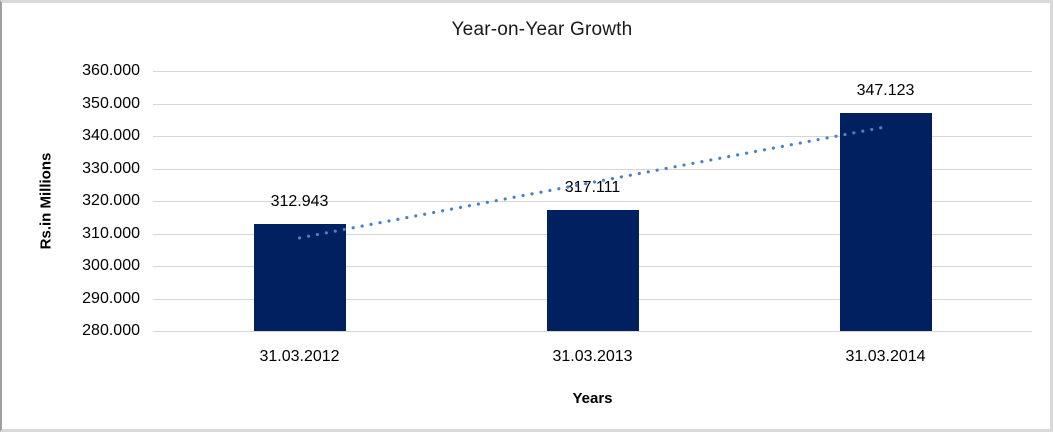 This screenshot has width=1053, height=432. What do you see at coordinates (111, 330) in the screenshot?
I see `y-tick-label: 280.000` at bounding box center [111, 330].